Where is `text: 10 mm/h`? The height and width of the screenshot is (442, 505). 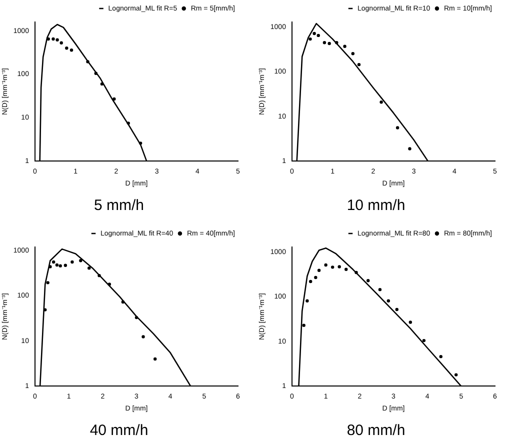 text: 10 mm/h is located at coordinates (376, 205).